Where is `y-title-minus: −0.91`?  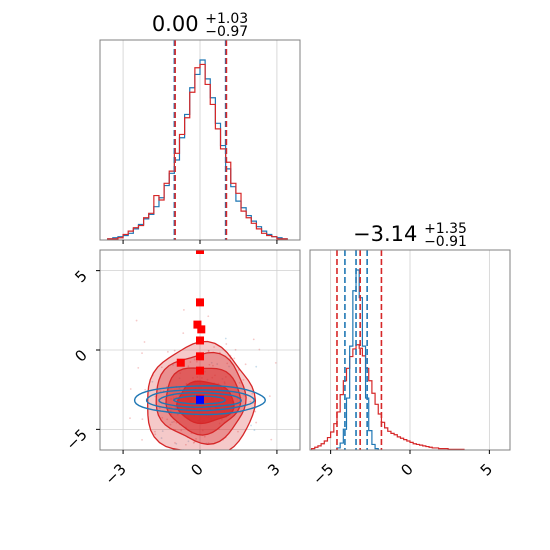
y-title-minus: −0.91 is located at coordinates (445, 242).